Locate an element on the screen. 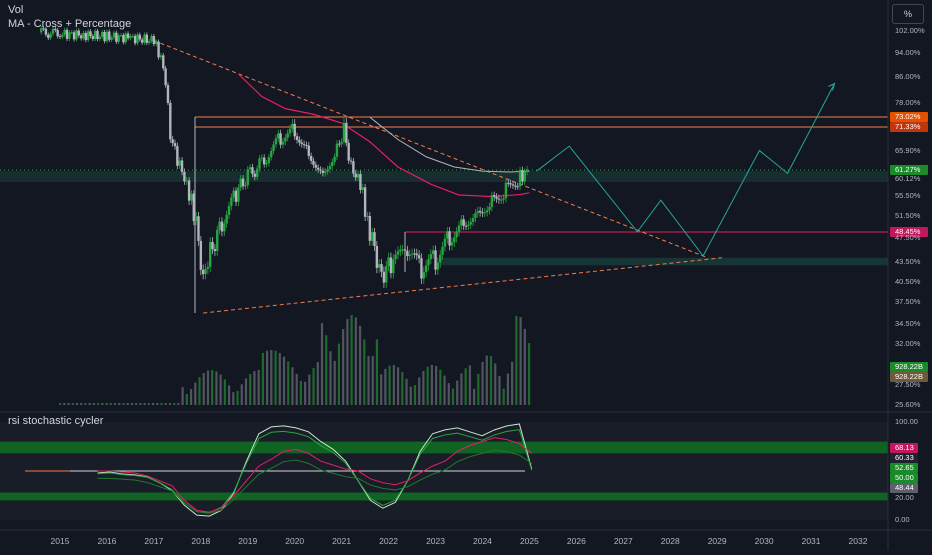 This screenshot has width=932, height=555. projection-path is located at coordinates (685, 170).